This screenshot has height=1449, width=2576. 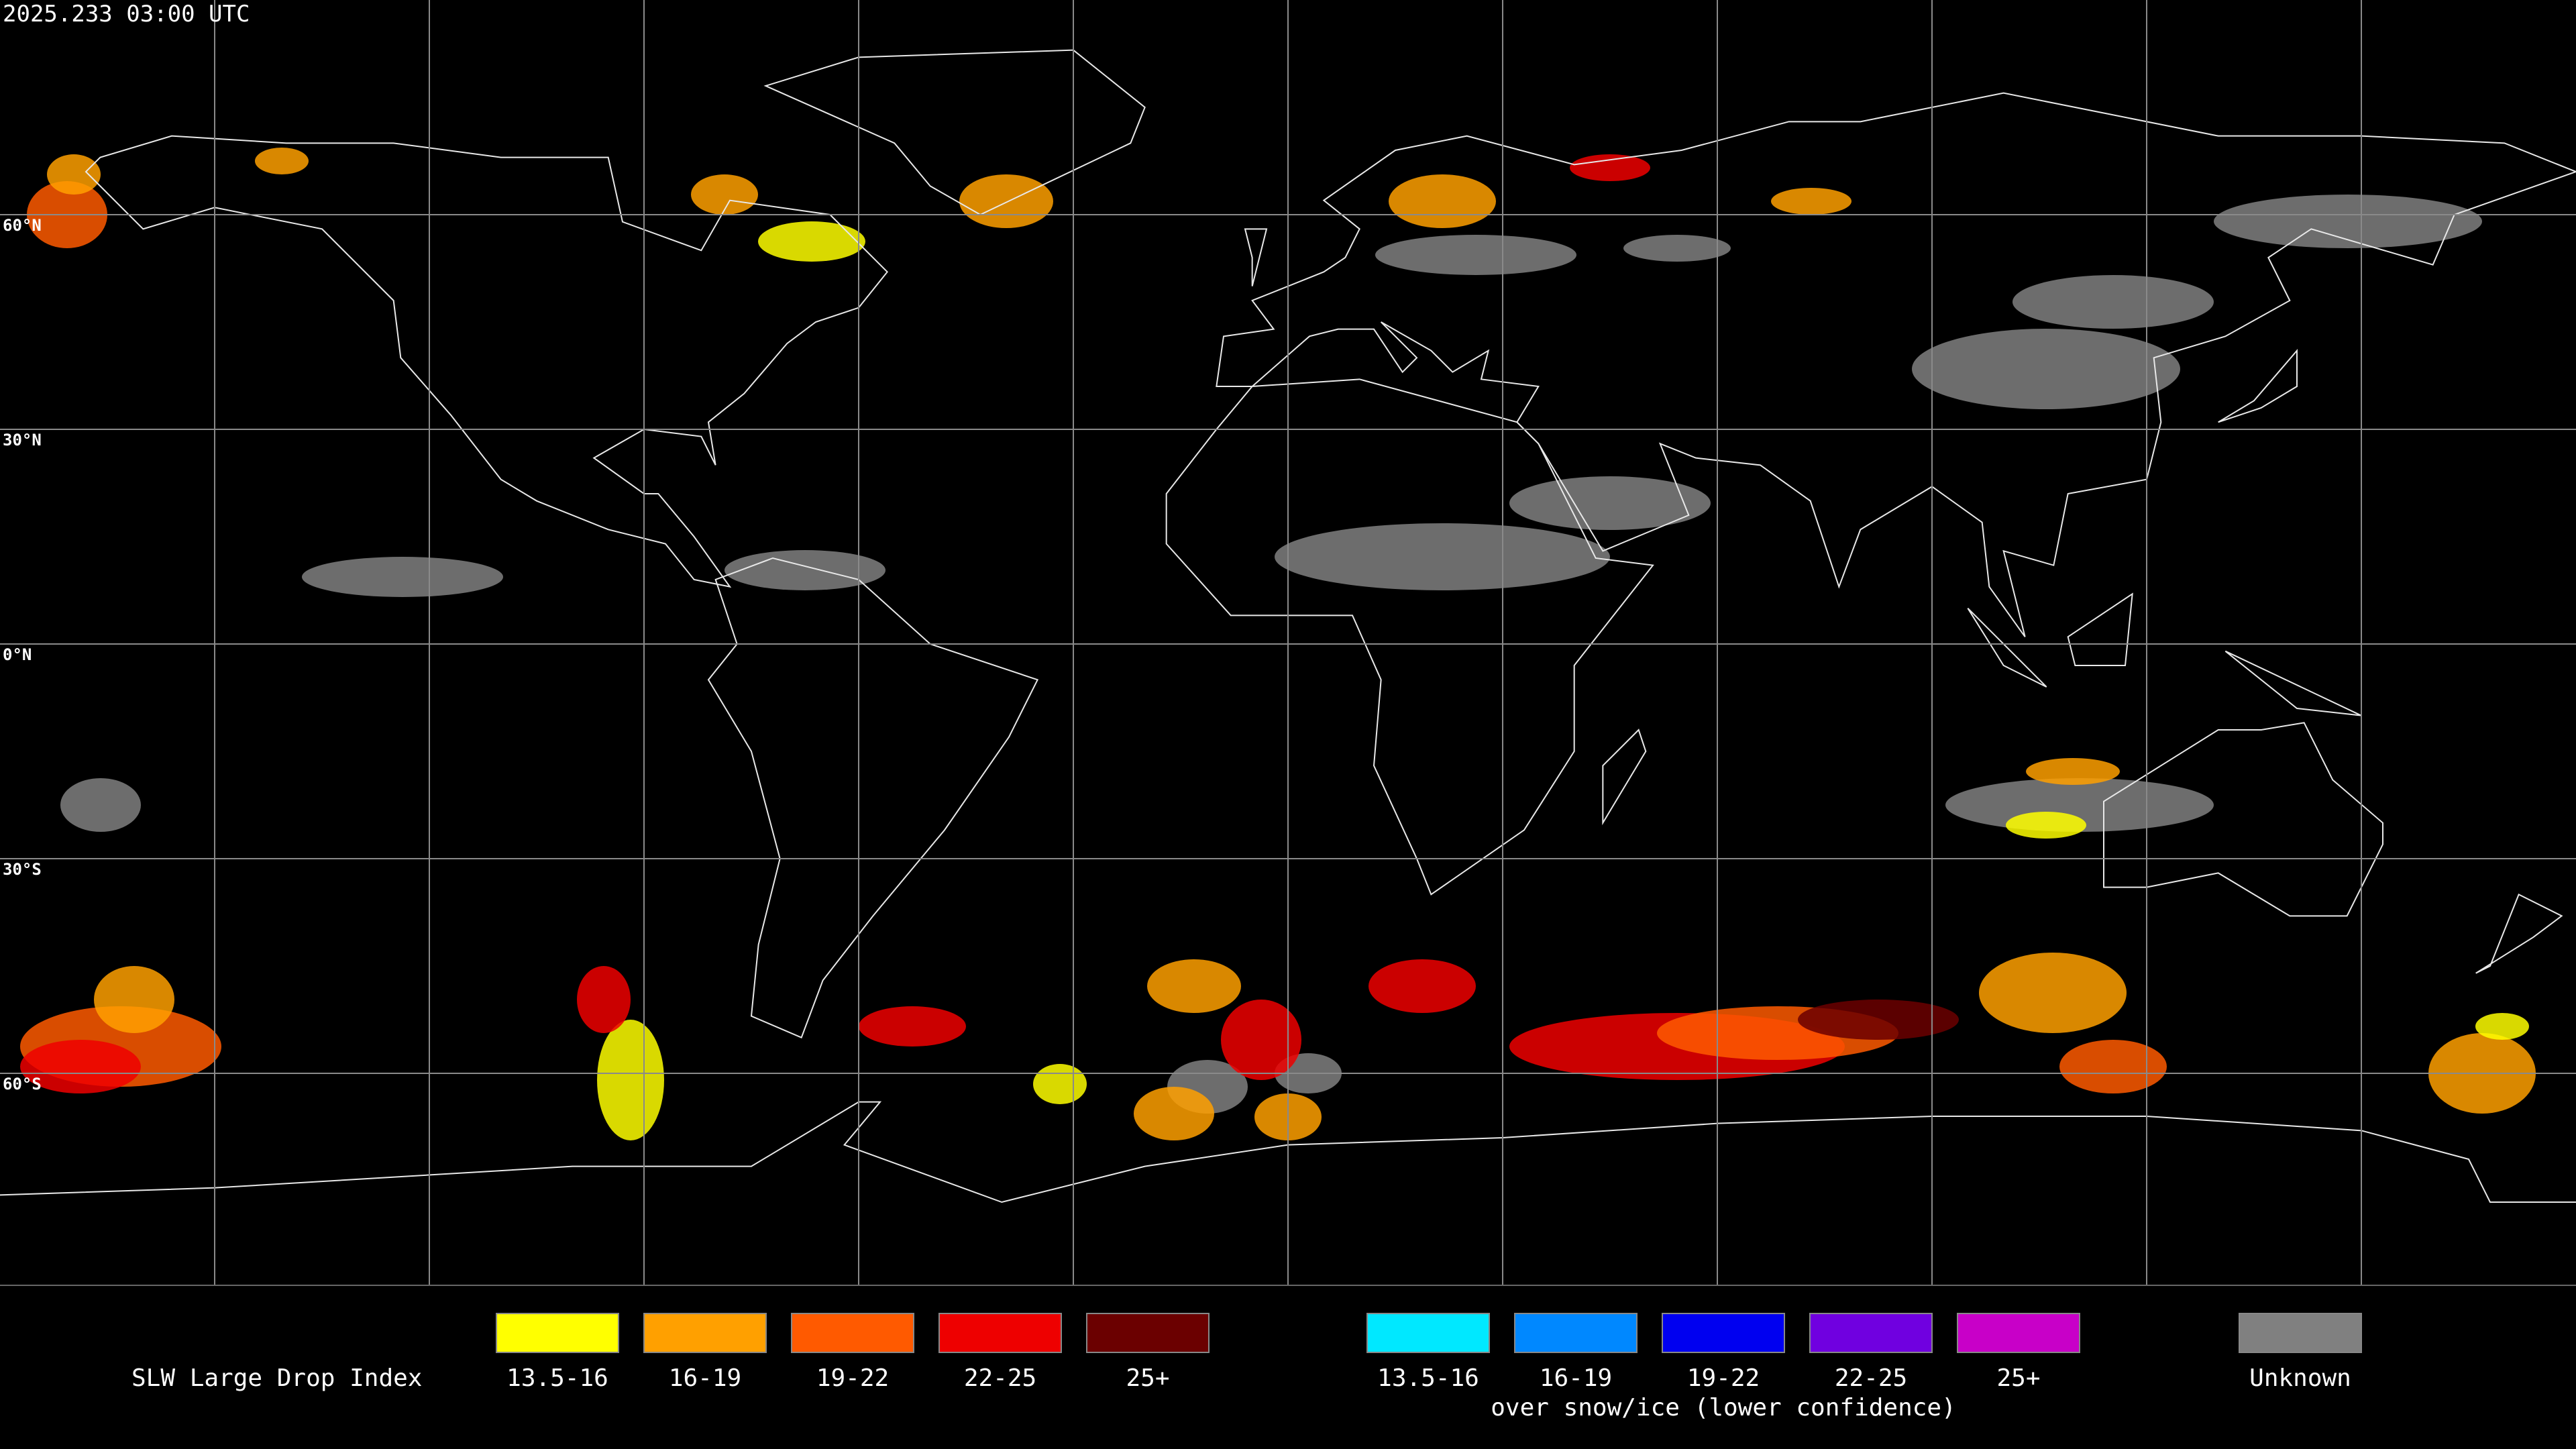 What do you see at coordinates (126, 14) in the screenshot?
I see `timestamp: 2025.233 03:00 UTC` at bounding box center [126, 14].